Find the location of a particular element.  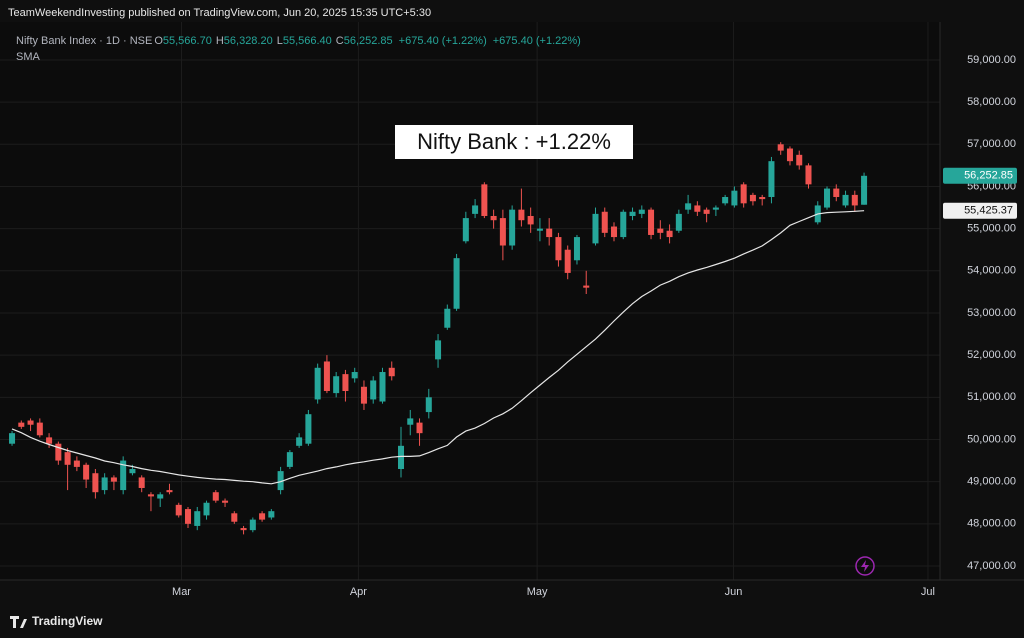

sma-price-label: 55,425.37 is located at coordinates (988, 211).